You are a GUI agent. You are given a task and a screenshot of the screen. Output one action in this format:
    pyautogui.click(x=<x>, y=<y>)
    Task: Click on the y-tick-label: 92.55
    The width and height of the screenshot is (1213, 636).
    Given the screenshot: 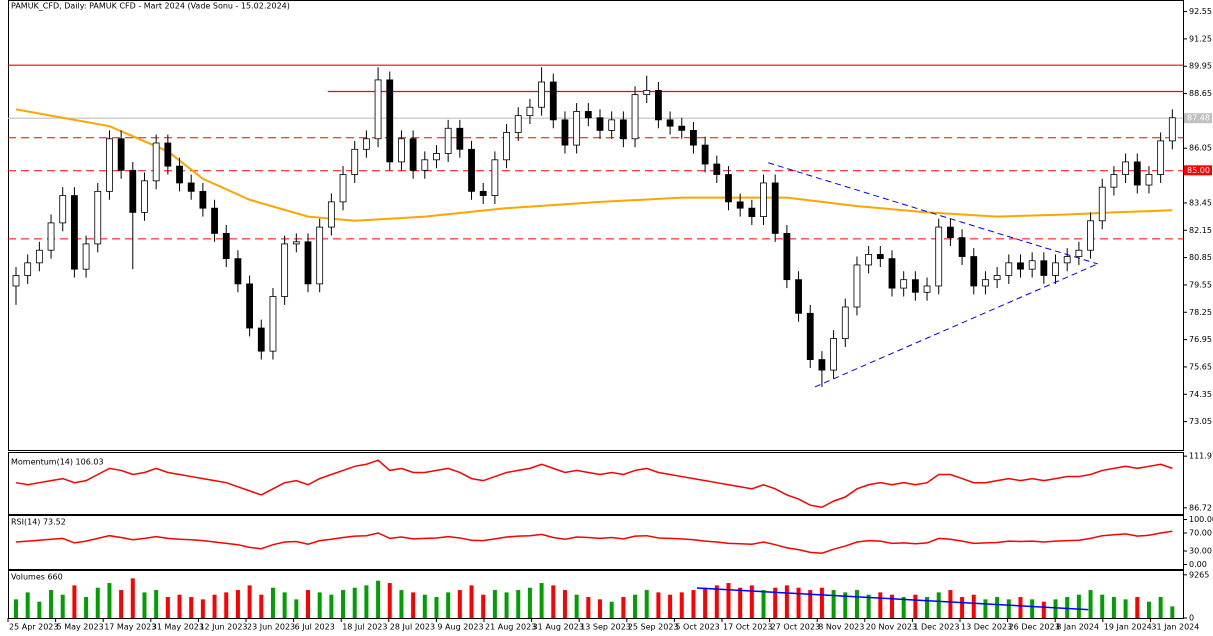 What is the action you would take?
    pyautogui.click(x=1200, y=11)
    